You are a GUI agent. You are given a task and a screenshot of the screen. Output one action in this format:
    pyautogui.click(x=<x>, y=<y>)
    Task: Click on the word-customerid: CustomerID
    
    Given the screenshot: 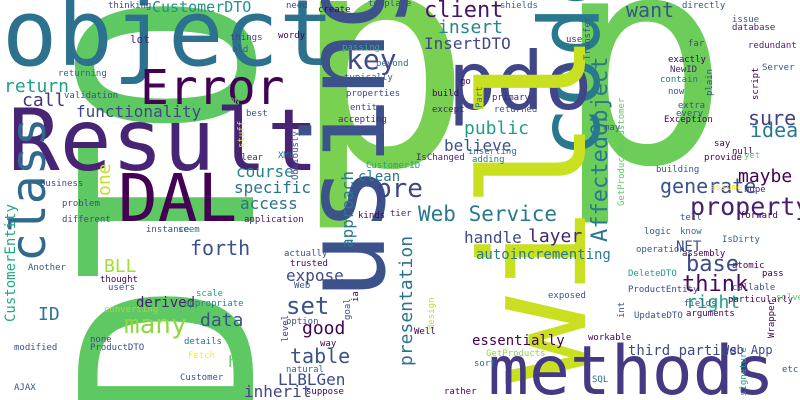 What is the action you would take?
    pyautogui.click(x=393, y=166)
    